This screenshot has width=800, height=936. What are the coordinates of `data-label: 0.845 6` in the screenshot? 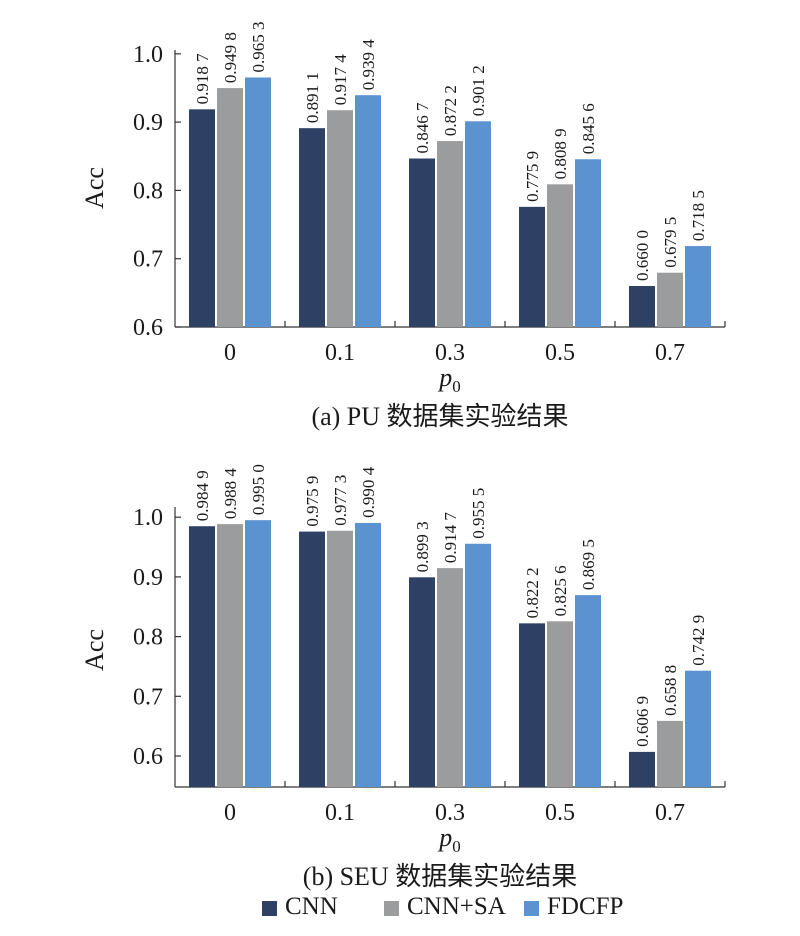 It's located at (588, 128).